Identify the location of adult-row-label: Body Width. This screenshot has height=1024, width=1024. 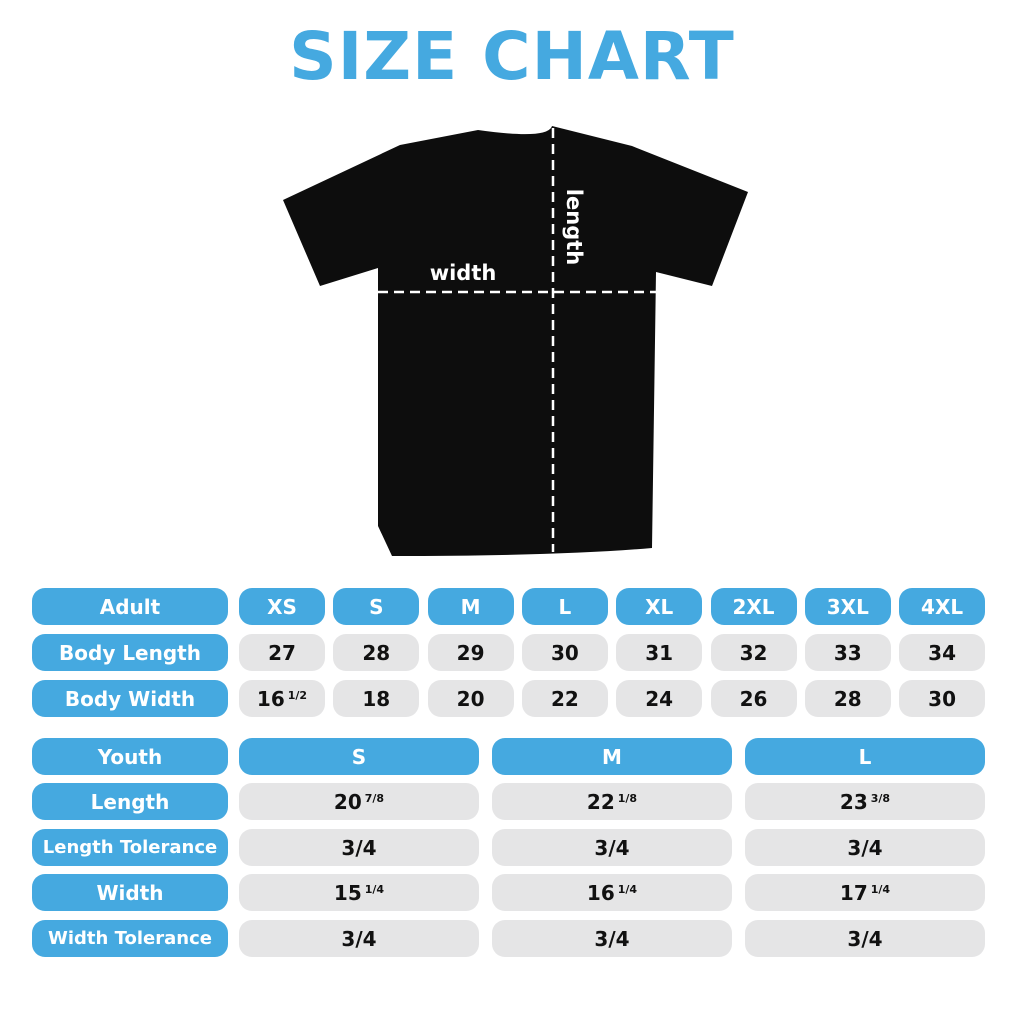
(130, 698).